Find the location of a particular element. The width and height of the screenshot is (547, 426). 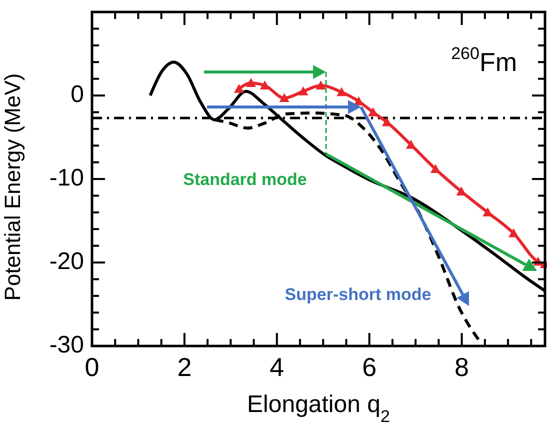

y-tick-label: -20 is located at coordinates (66, 261).